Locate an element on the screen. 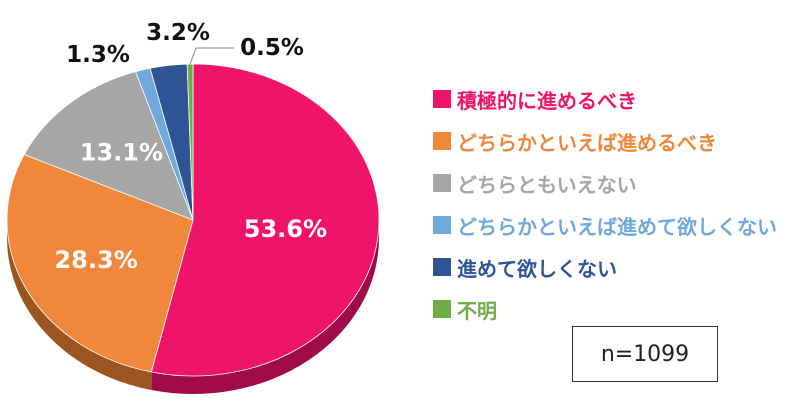  legend-item-2: どちらともいえない is located at coordinates (605, 183).